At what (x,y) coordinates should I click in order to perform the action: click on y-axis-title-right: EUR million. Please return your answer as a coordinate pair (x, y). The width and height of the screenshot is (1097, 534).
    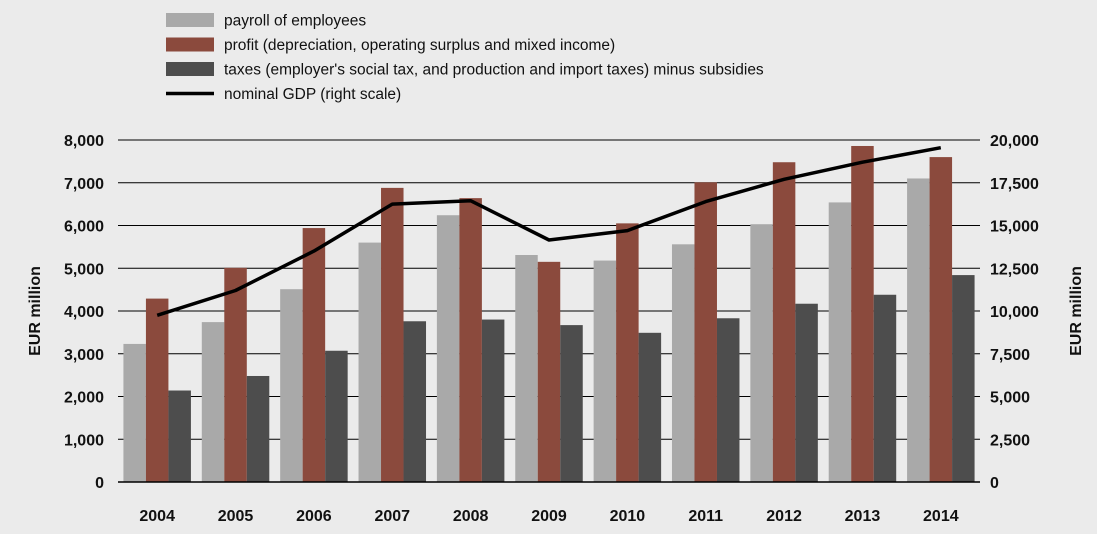
    Looking at the image, I should click on (1076, 311).